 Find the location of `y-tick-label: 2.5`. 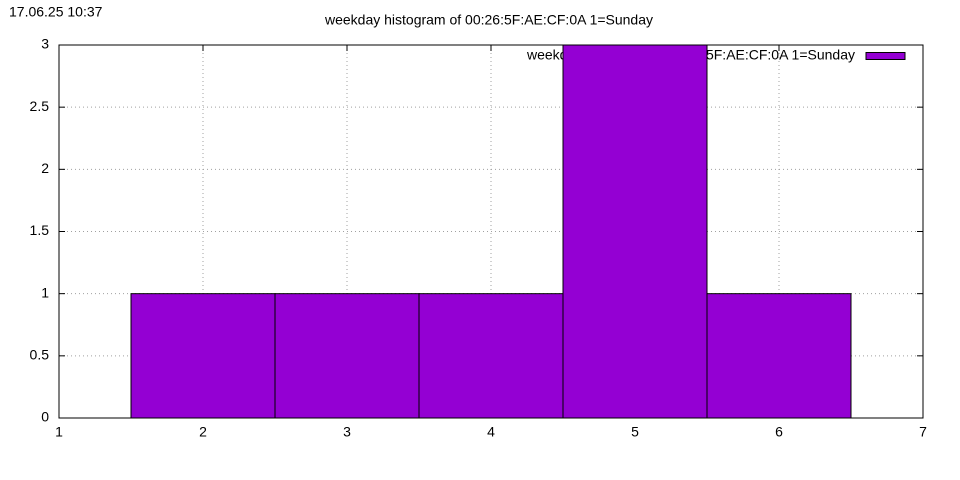

y-tick-label: 2.5 is located at coordinates (40, 106).